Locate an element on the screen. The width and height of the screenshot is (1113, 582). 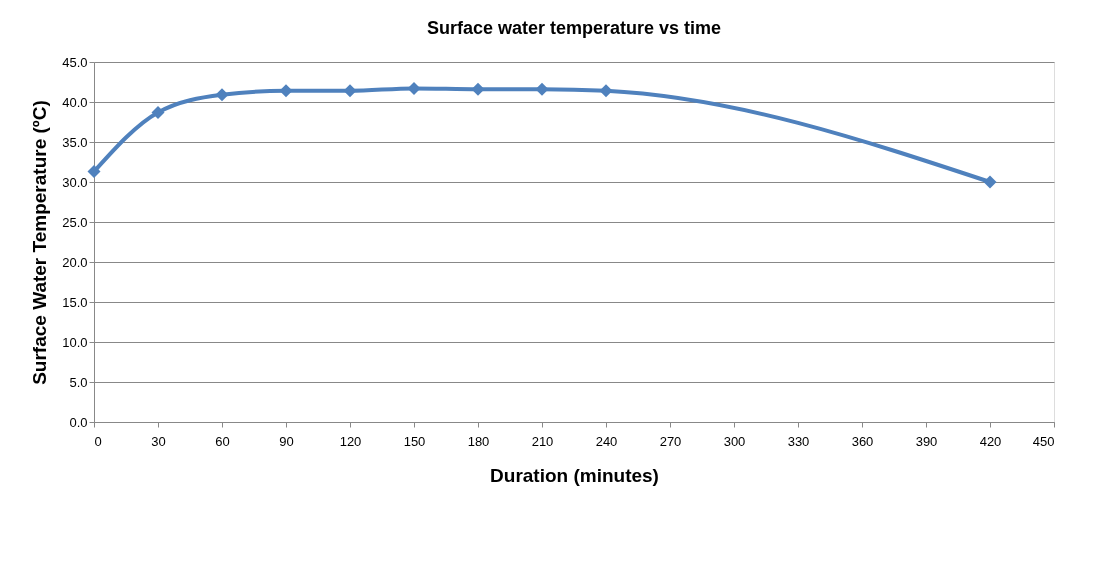
x-tick-label: 330 is located at coordinates (798, 441).